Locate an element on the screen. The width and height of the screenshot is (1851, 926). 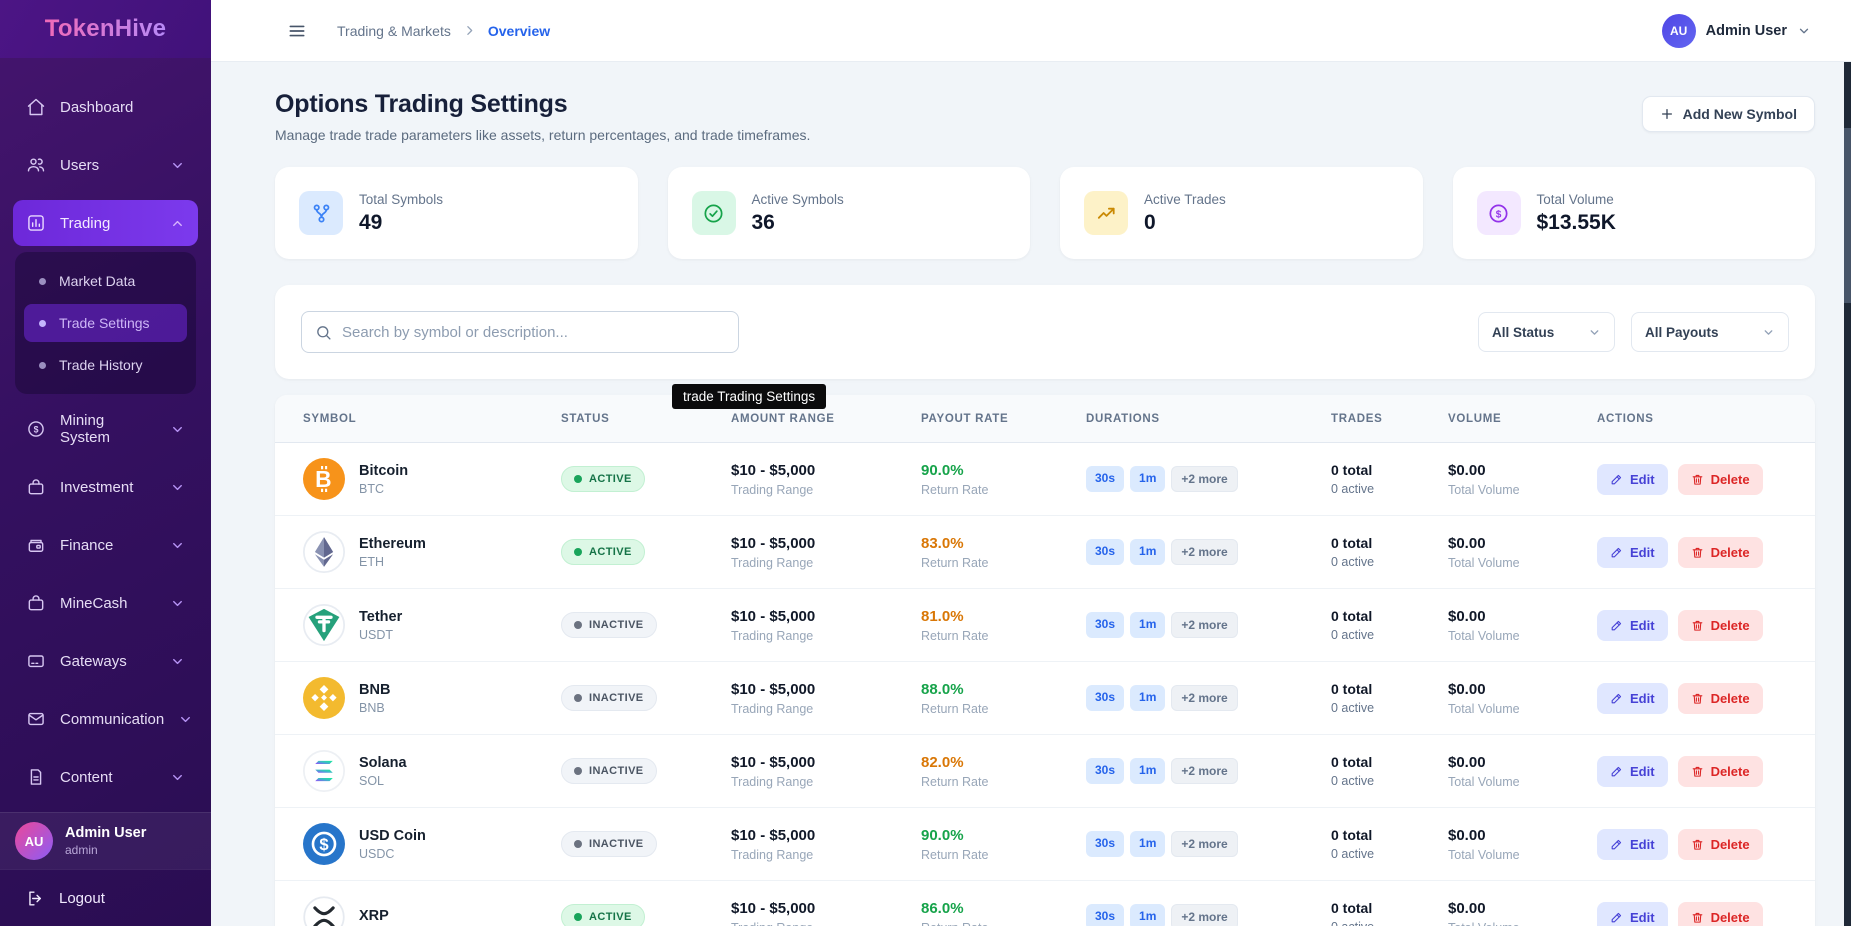
bar-chart-icon is located at coordinates (36, 223).